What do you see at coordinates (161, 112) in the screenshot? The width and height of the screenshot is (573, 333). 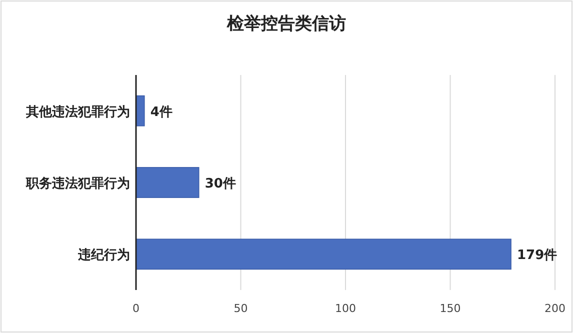 I see `data-label: 4件` at bounding box center [161, 112].